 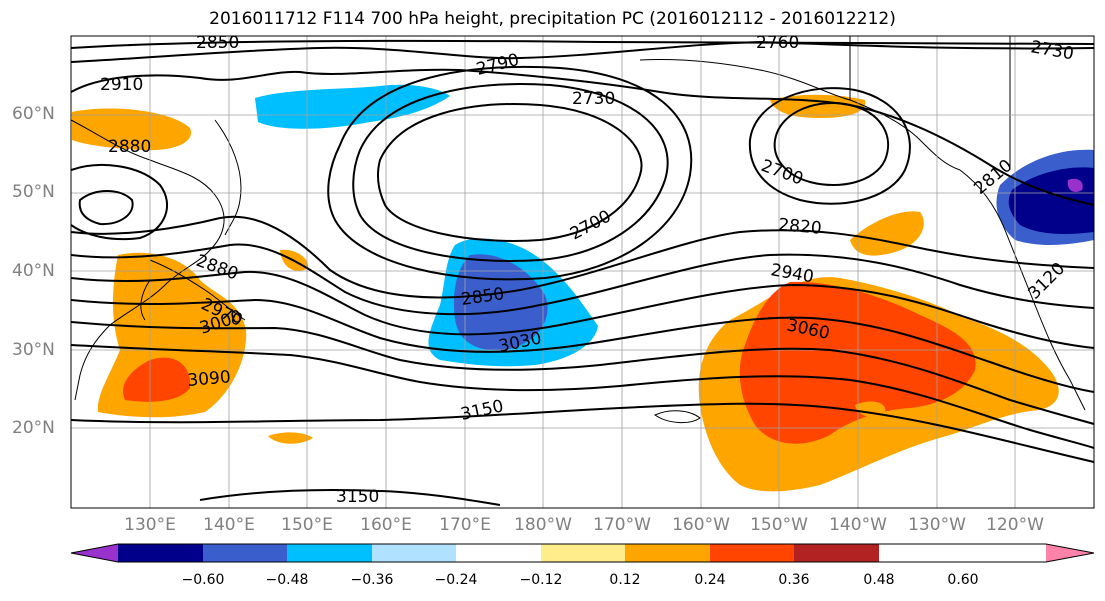 I want to click on precip-area-west-pacific-north, so click(x=132, y=129).